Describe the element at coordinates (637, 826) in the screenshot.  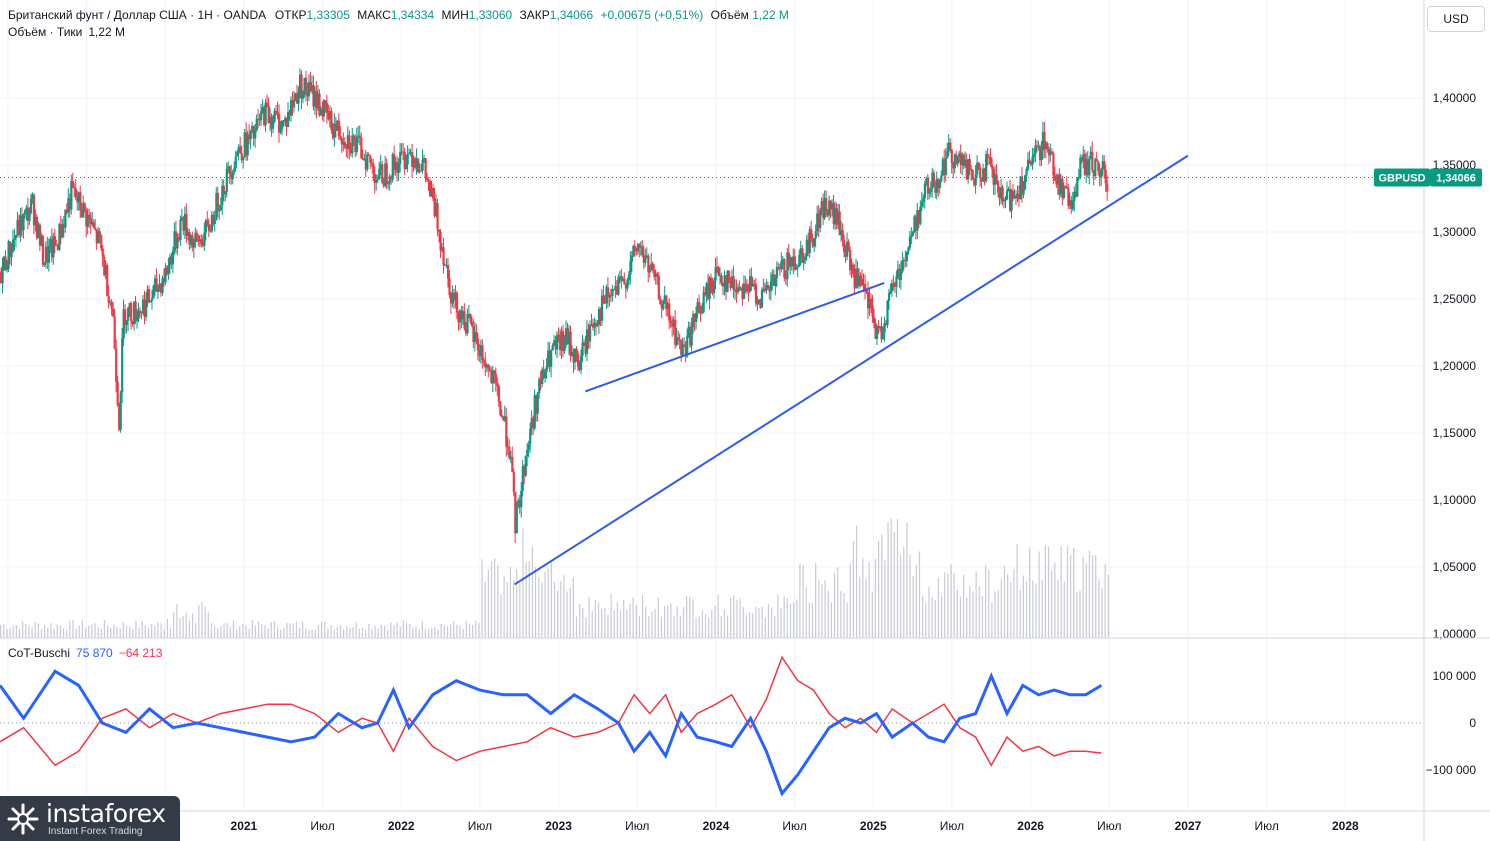
I see `x-tick-label: Июл` at that location.